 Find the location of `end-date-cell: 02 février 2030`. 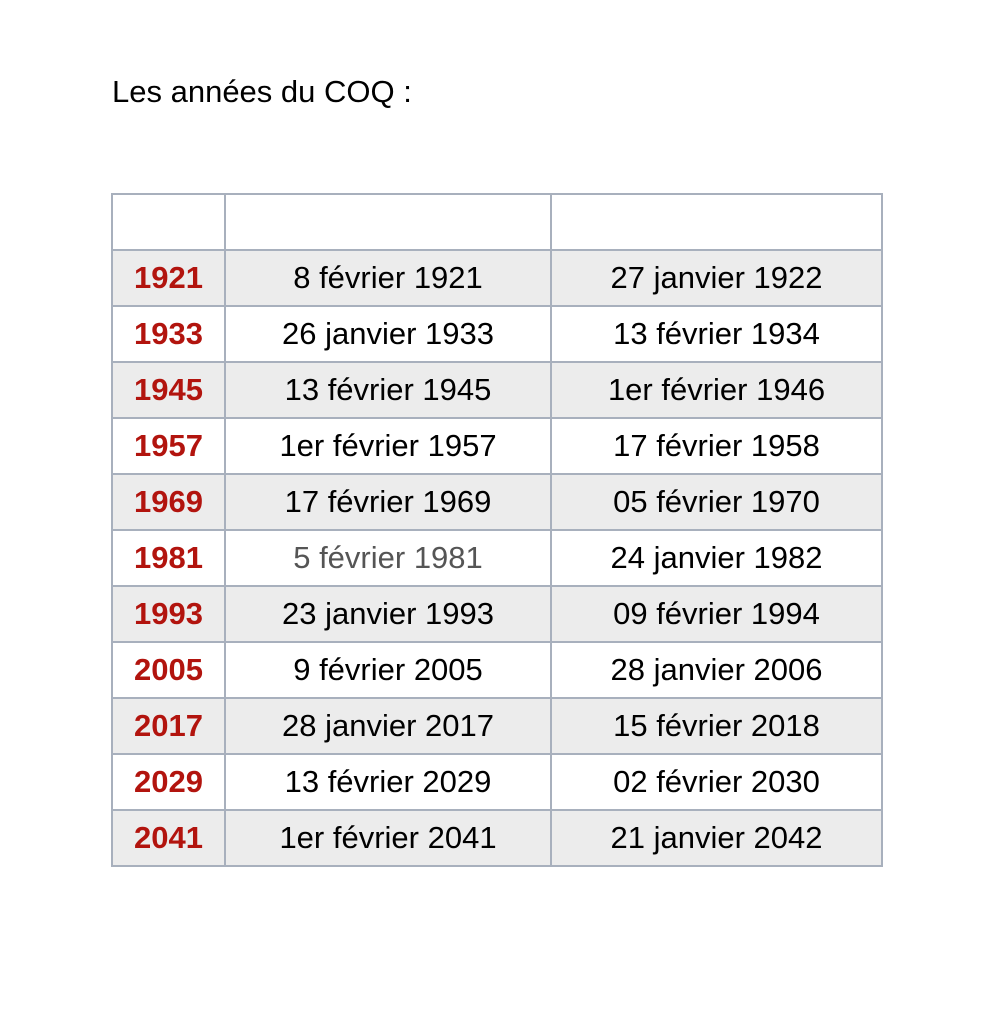

end-date-cell: 02 février 2030 is located at coordinates (716, 782).